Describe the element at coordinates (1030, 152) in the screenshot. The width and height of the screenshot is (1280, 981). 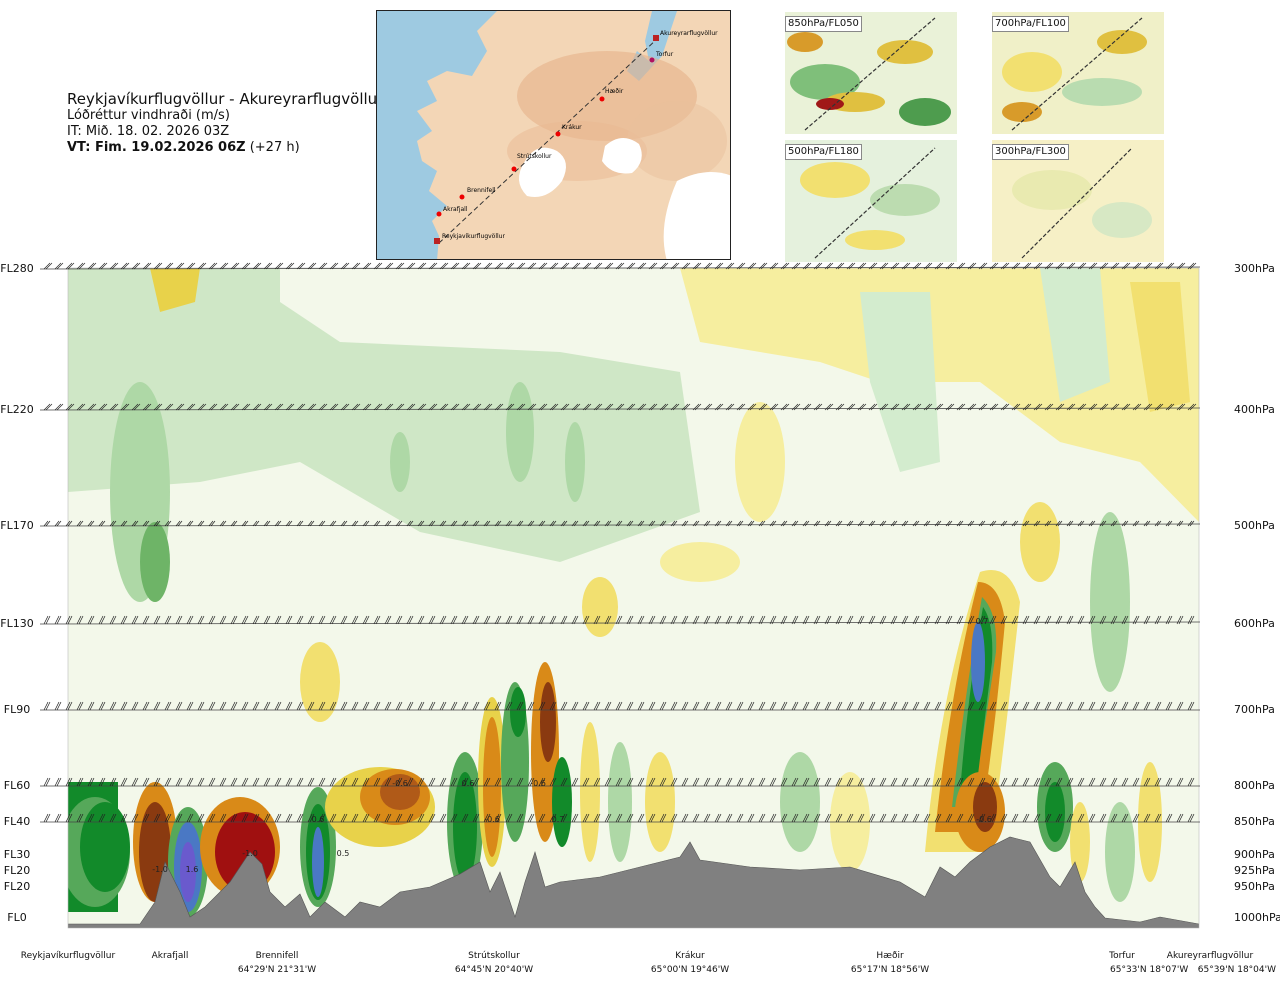
I see `inset-label: 300hPa/FL300` at that location.